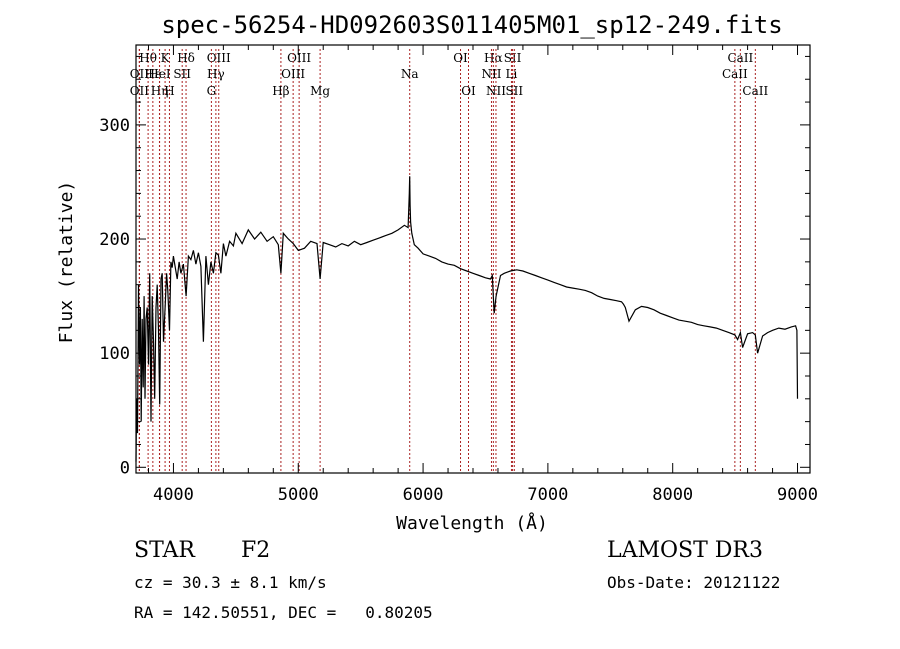 The width and height of the screenshot is (900, 649). What do you see at coordinates (280, 91) in the screenshot?
I see `line-label-13: Hβ` at bounding box center [280, 91].